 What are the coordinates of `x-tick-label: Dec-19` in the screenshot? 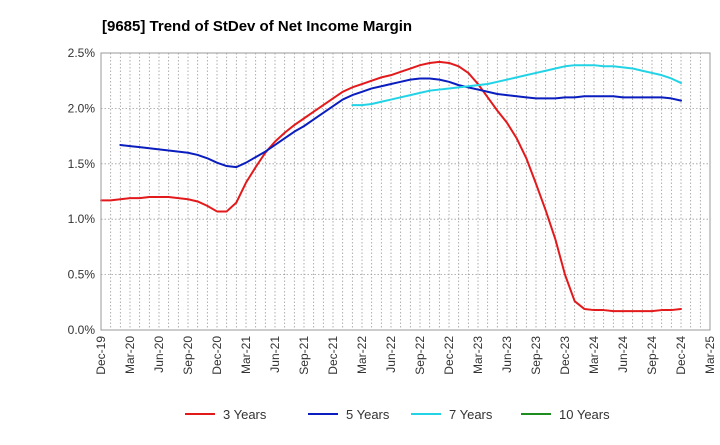 It's located at (101, 355).